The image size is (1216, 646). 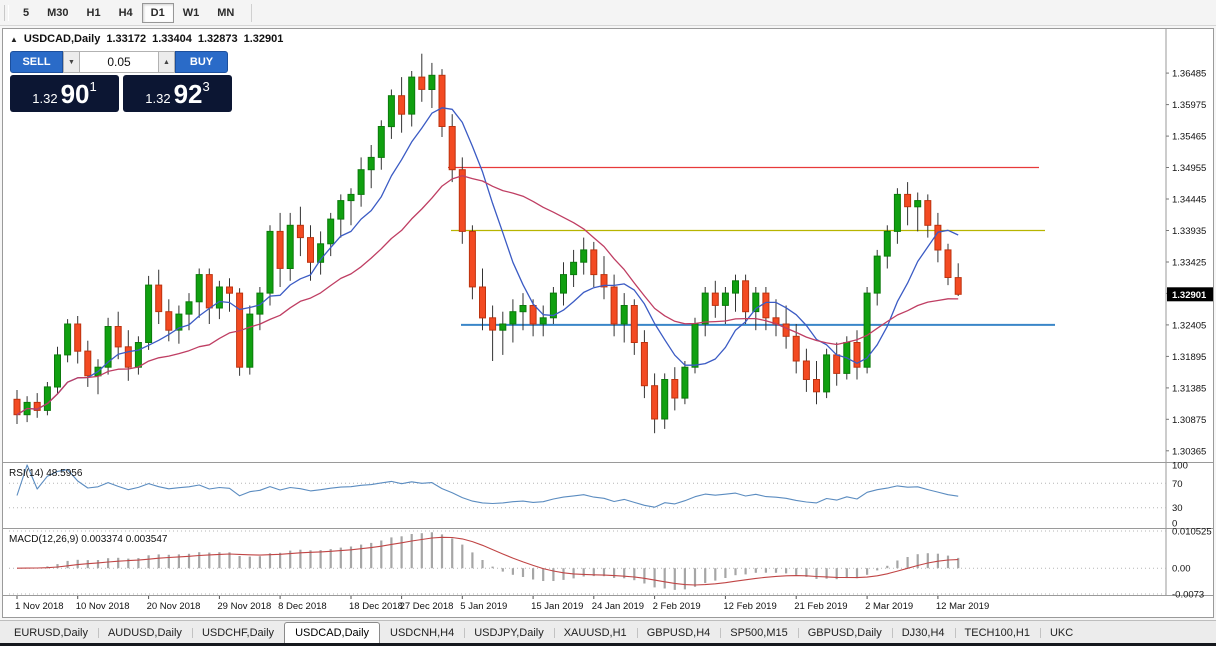 What do you see at coordinates (119, 62) in the screenshot?
I see `volume-input` at bounding box center [119, 62].